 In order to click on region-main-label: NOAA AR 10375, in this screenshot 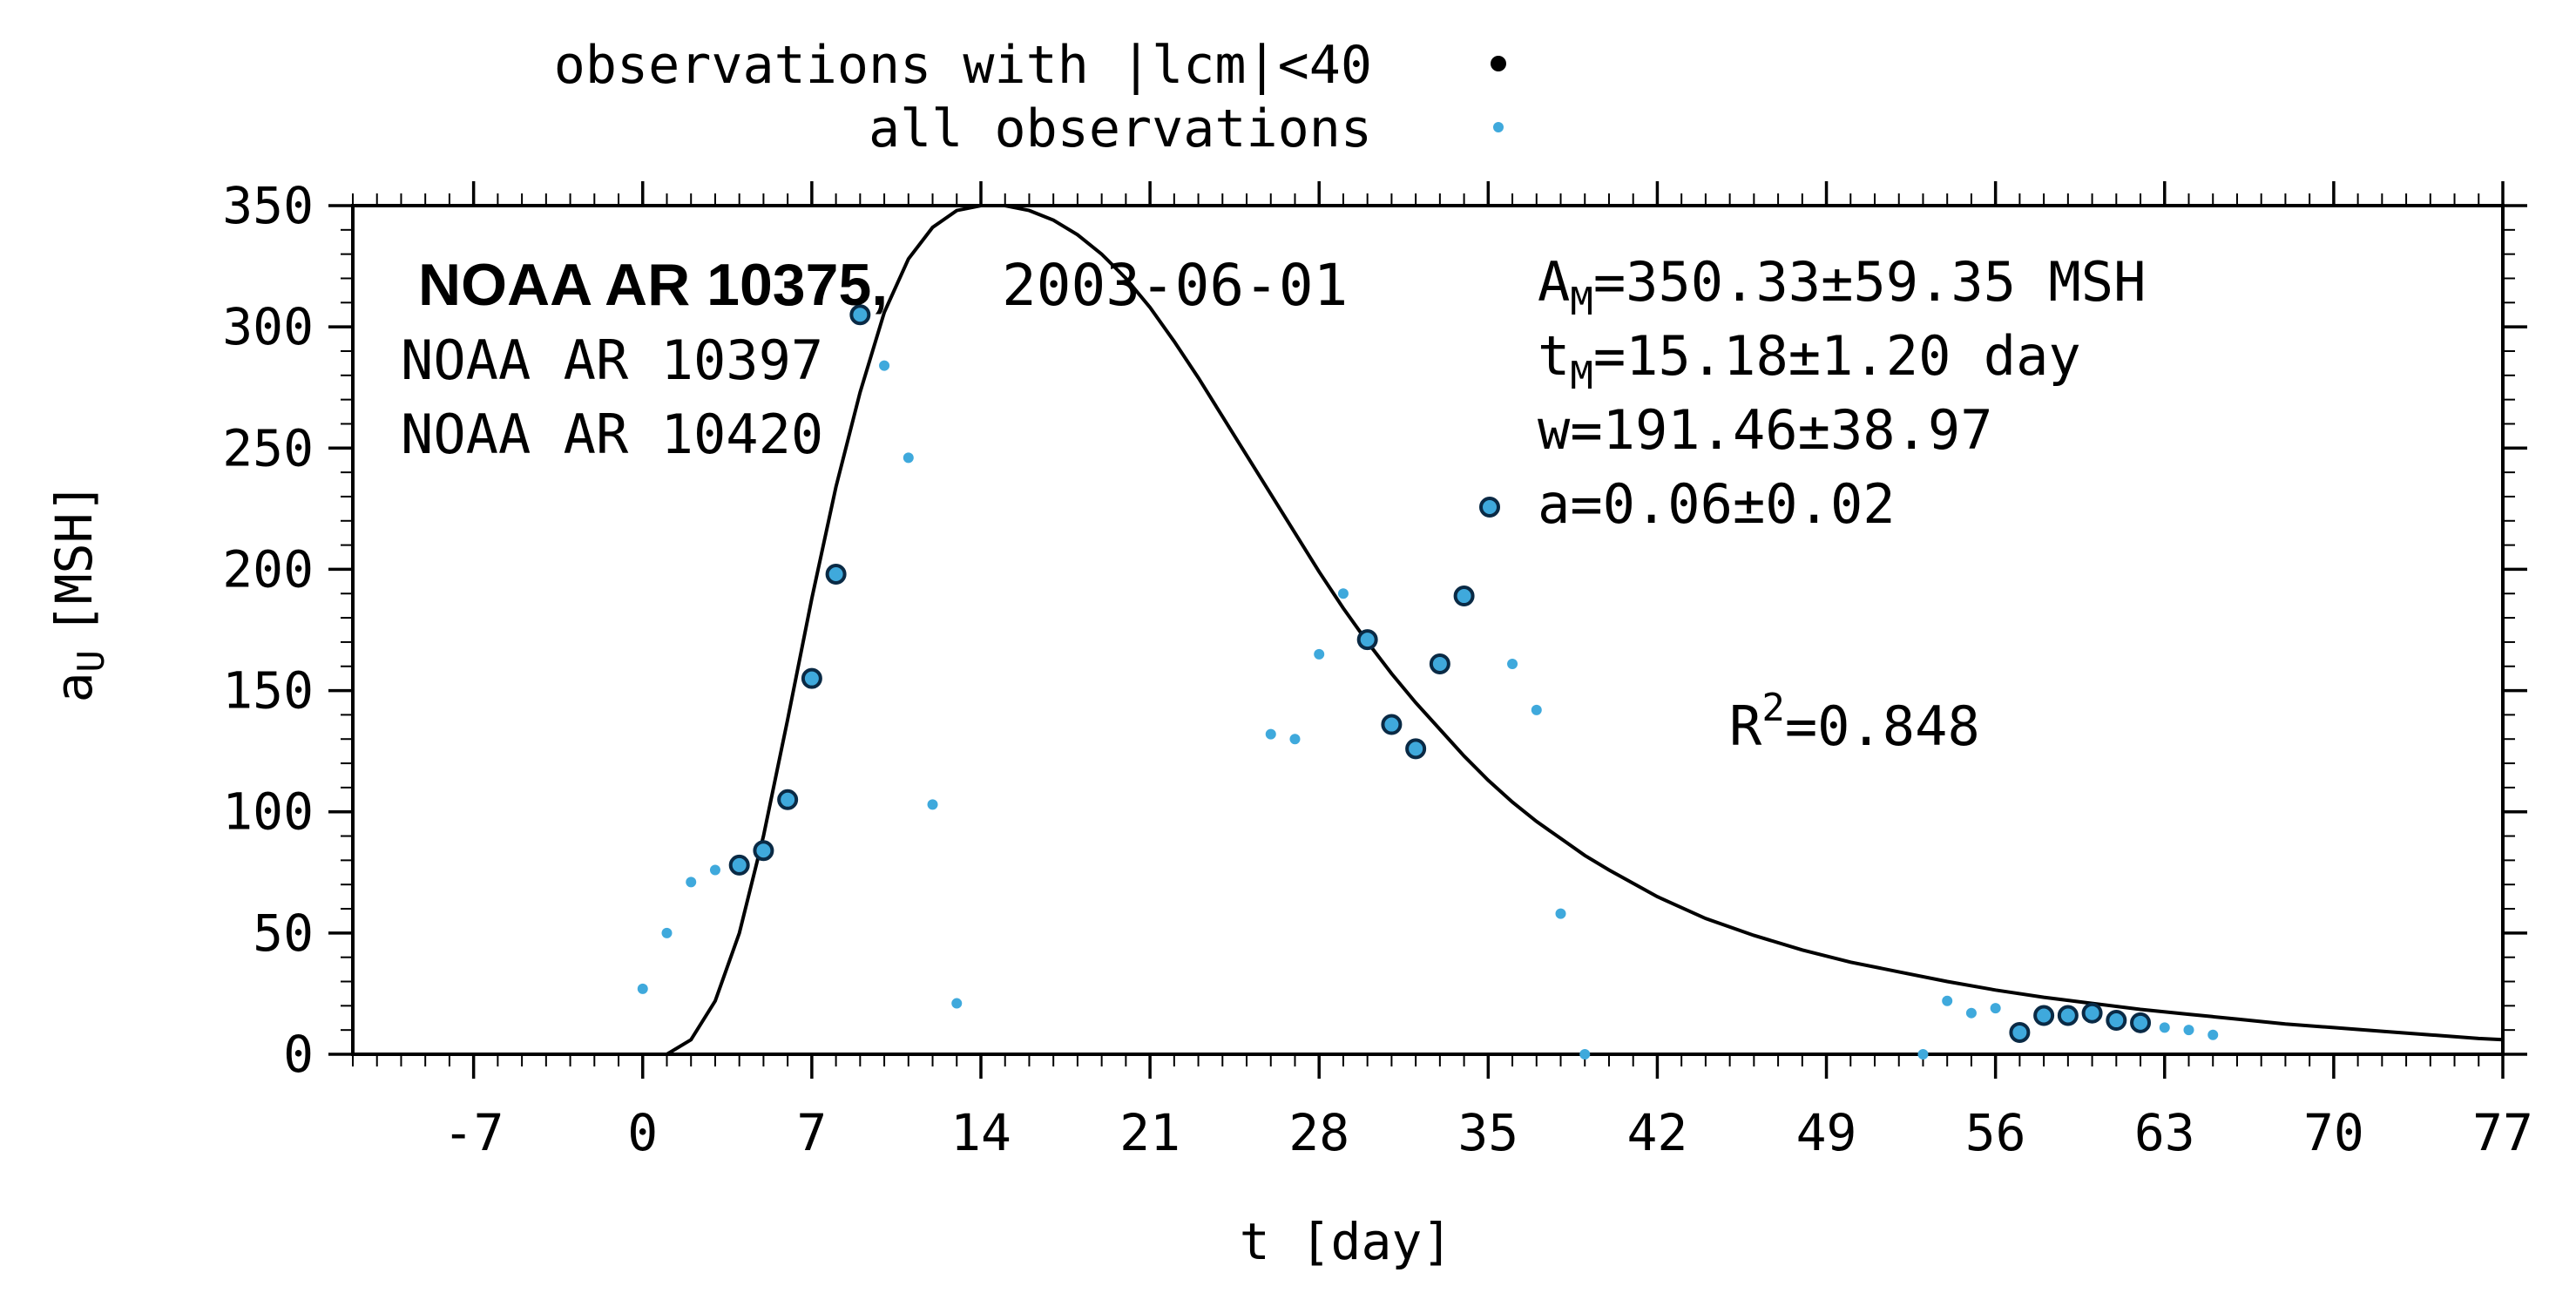, I will do `click(653, 285)`.